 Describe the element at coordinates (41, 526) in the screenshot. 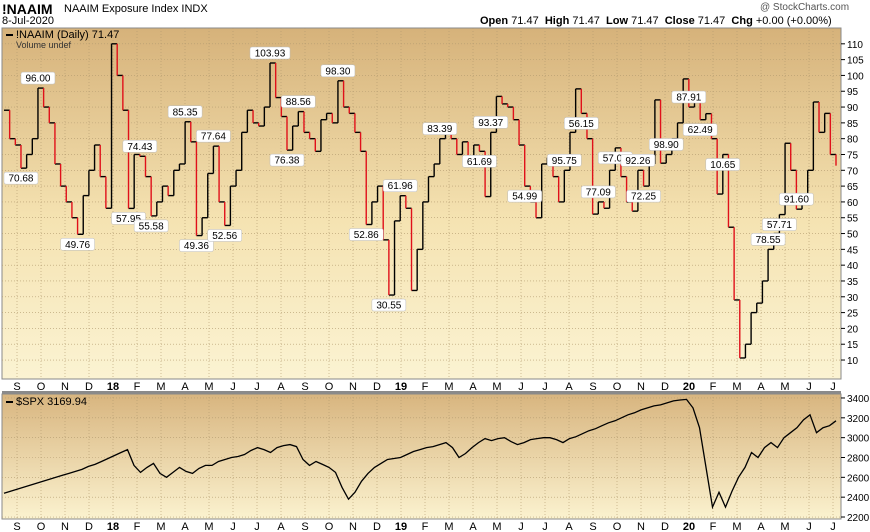

I see `lower-xtick-label: O` at that location.